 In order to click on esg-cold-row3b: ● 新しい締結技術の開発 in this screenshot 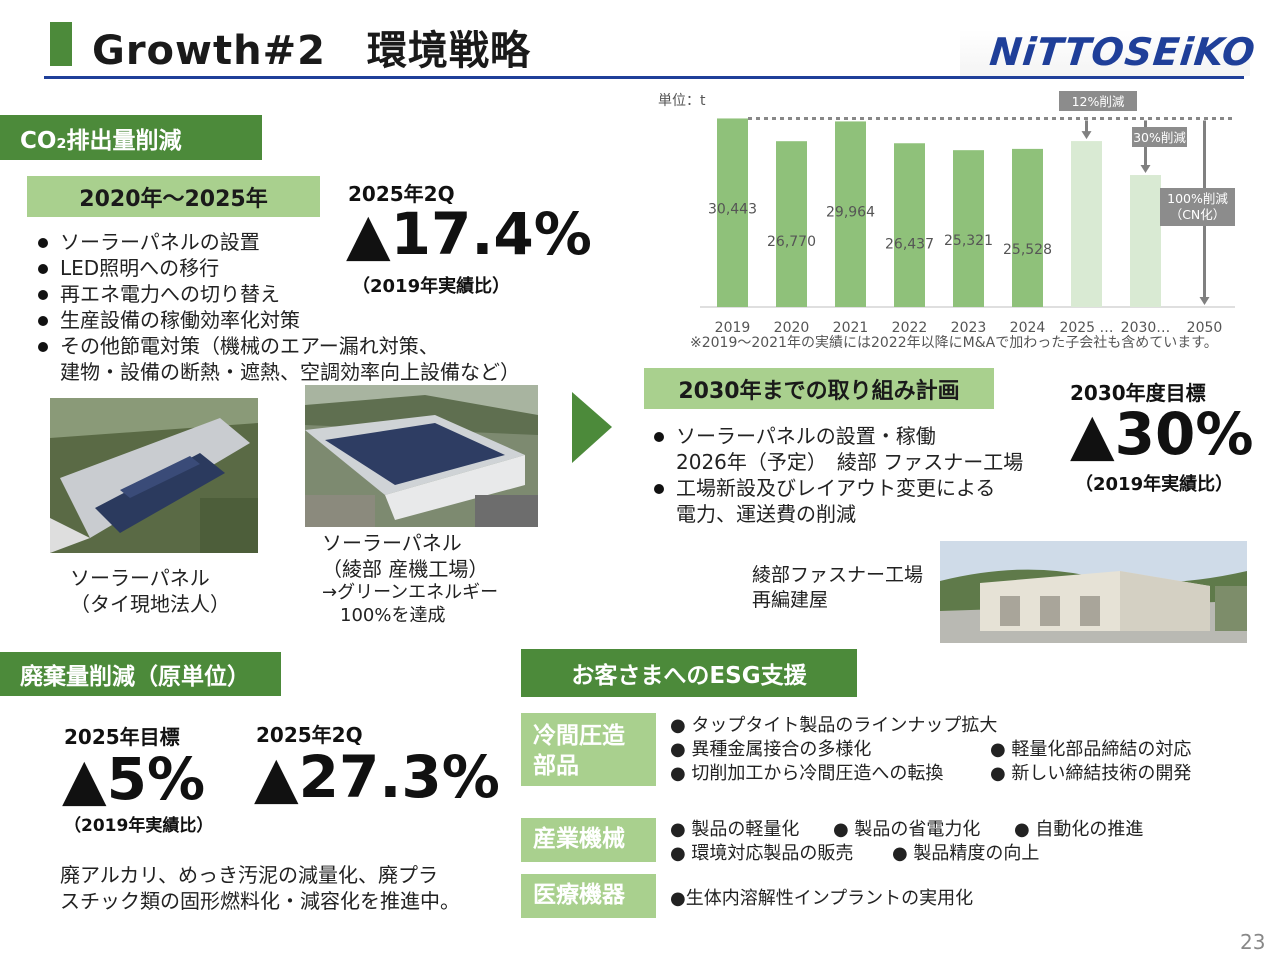, I will do `click(1091, 773)`.